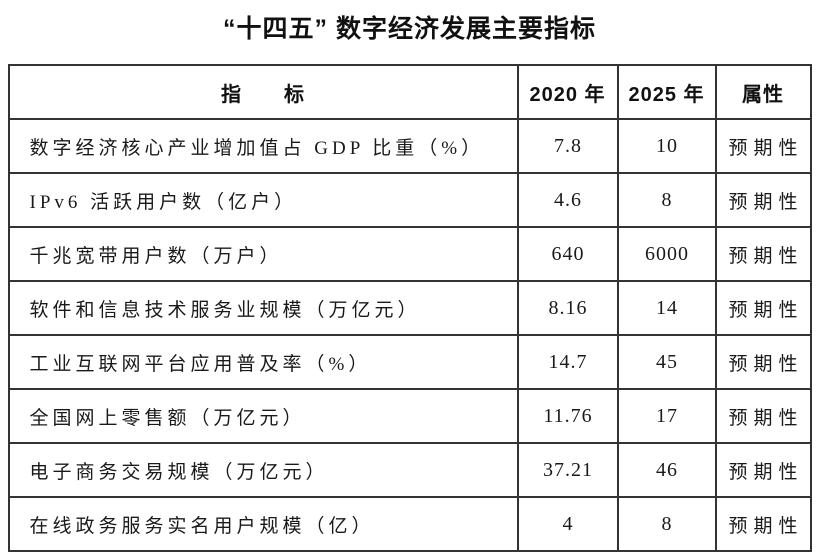 Image resolution: width=819 pixels, height=552 pixels. What do you see at coordinates (567, 362) in the screenshot?
I see `value-2020-cell: 14.7` at bounding box center [567, 362].